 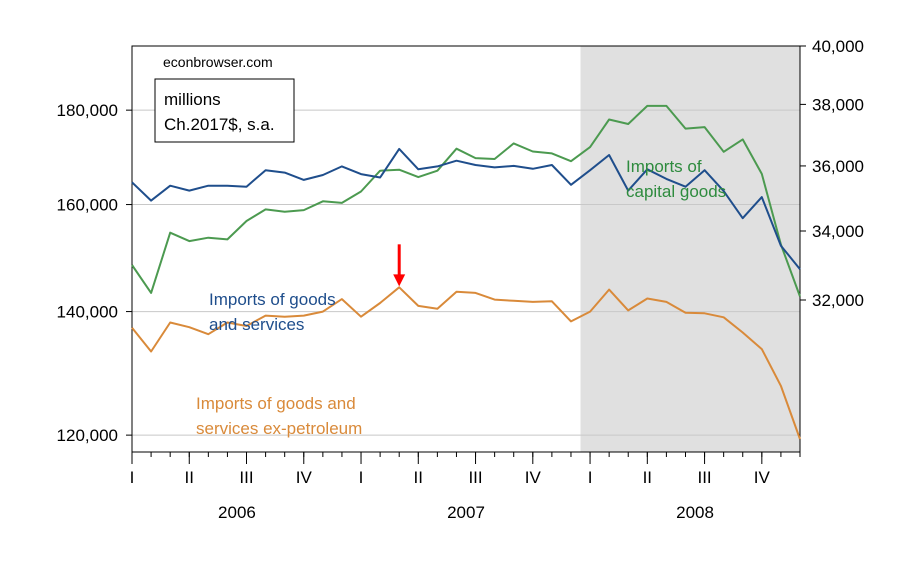 I want to click on left-tick-label: 160,000, so click(x=87, y=205).